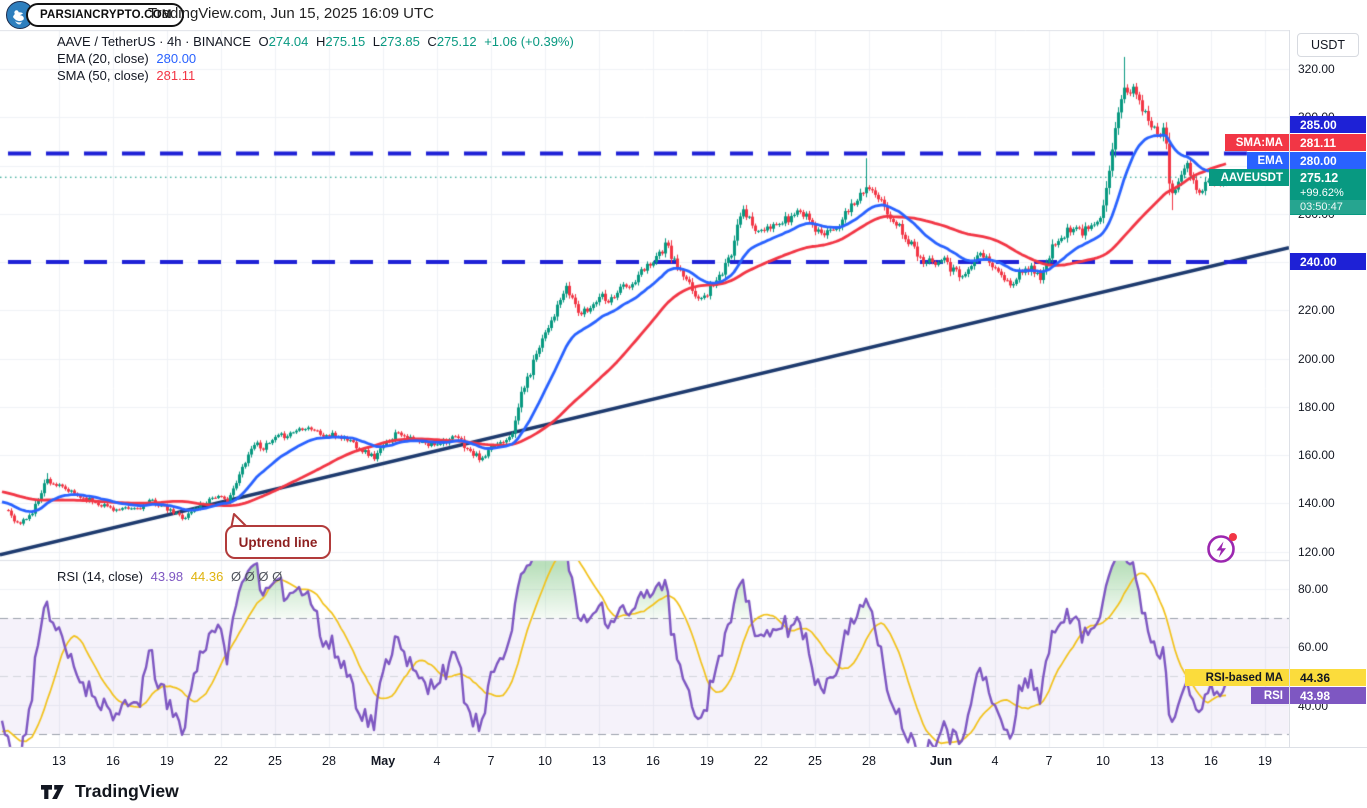  What do you see at coordinates (1316, 310) in the screenshot?
I see `price-tick-label: 220.00` at bounding box center [1316, 310].